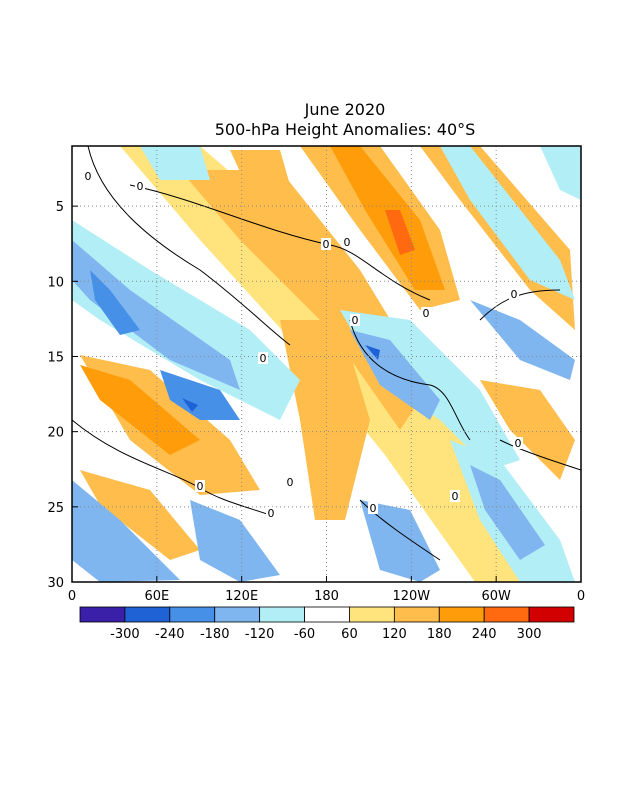 The width and height of the screenshot is (618, 800). I want to click on colorbar-label: 240, so click(484, 634).